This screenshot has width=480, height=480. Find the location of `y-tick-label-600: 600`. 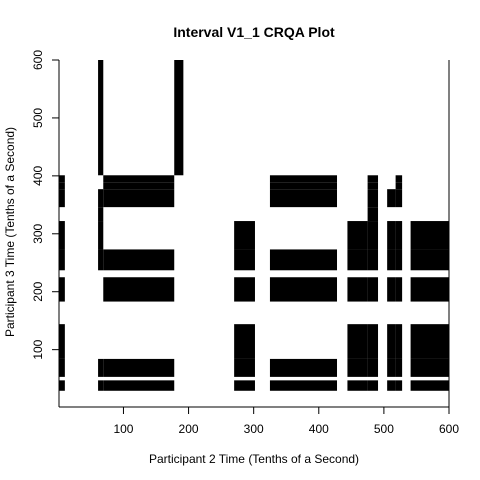

y-tick-label-600: 600 is located at coordinates (38, 60).